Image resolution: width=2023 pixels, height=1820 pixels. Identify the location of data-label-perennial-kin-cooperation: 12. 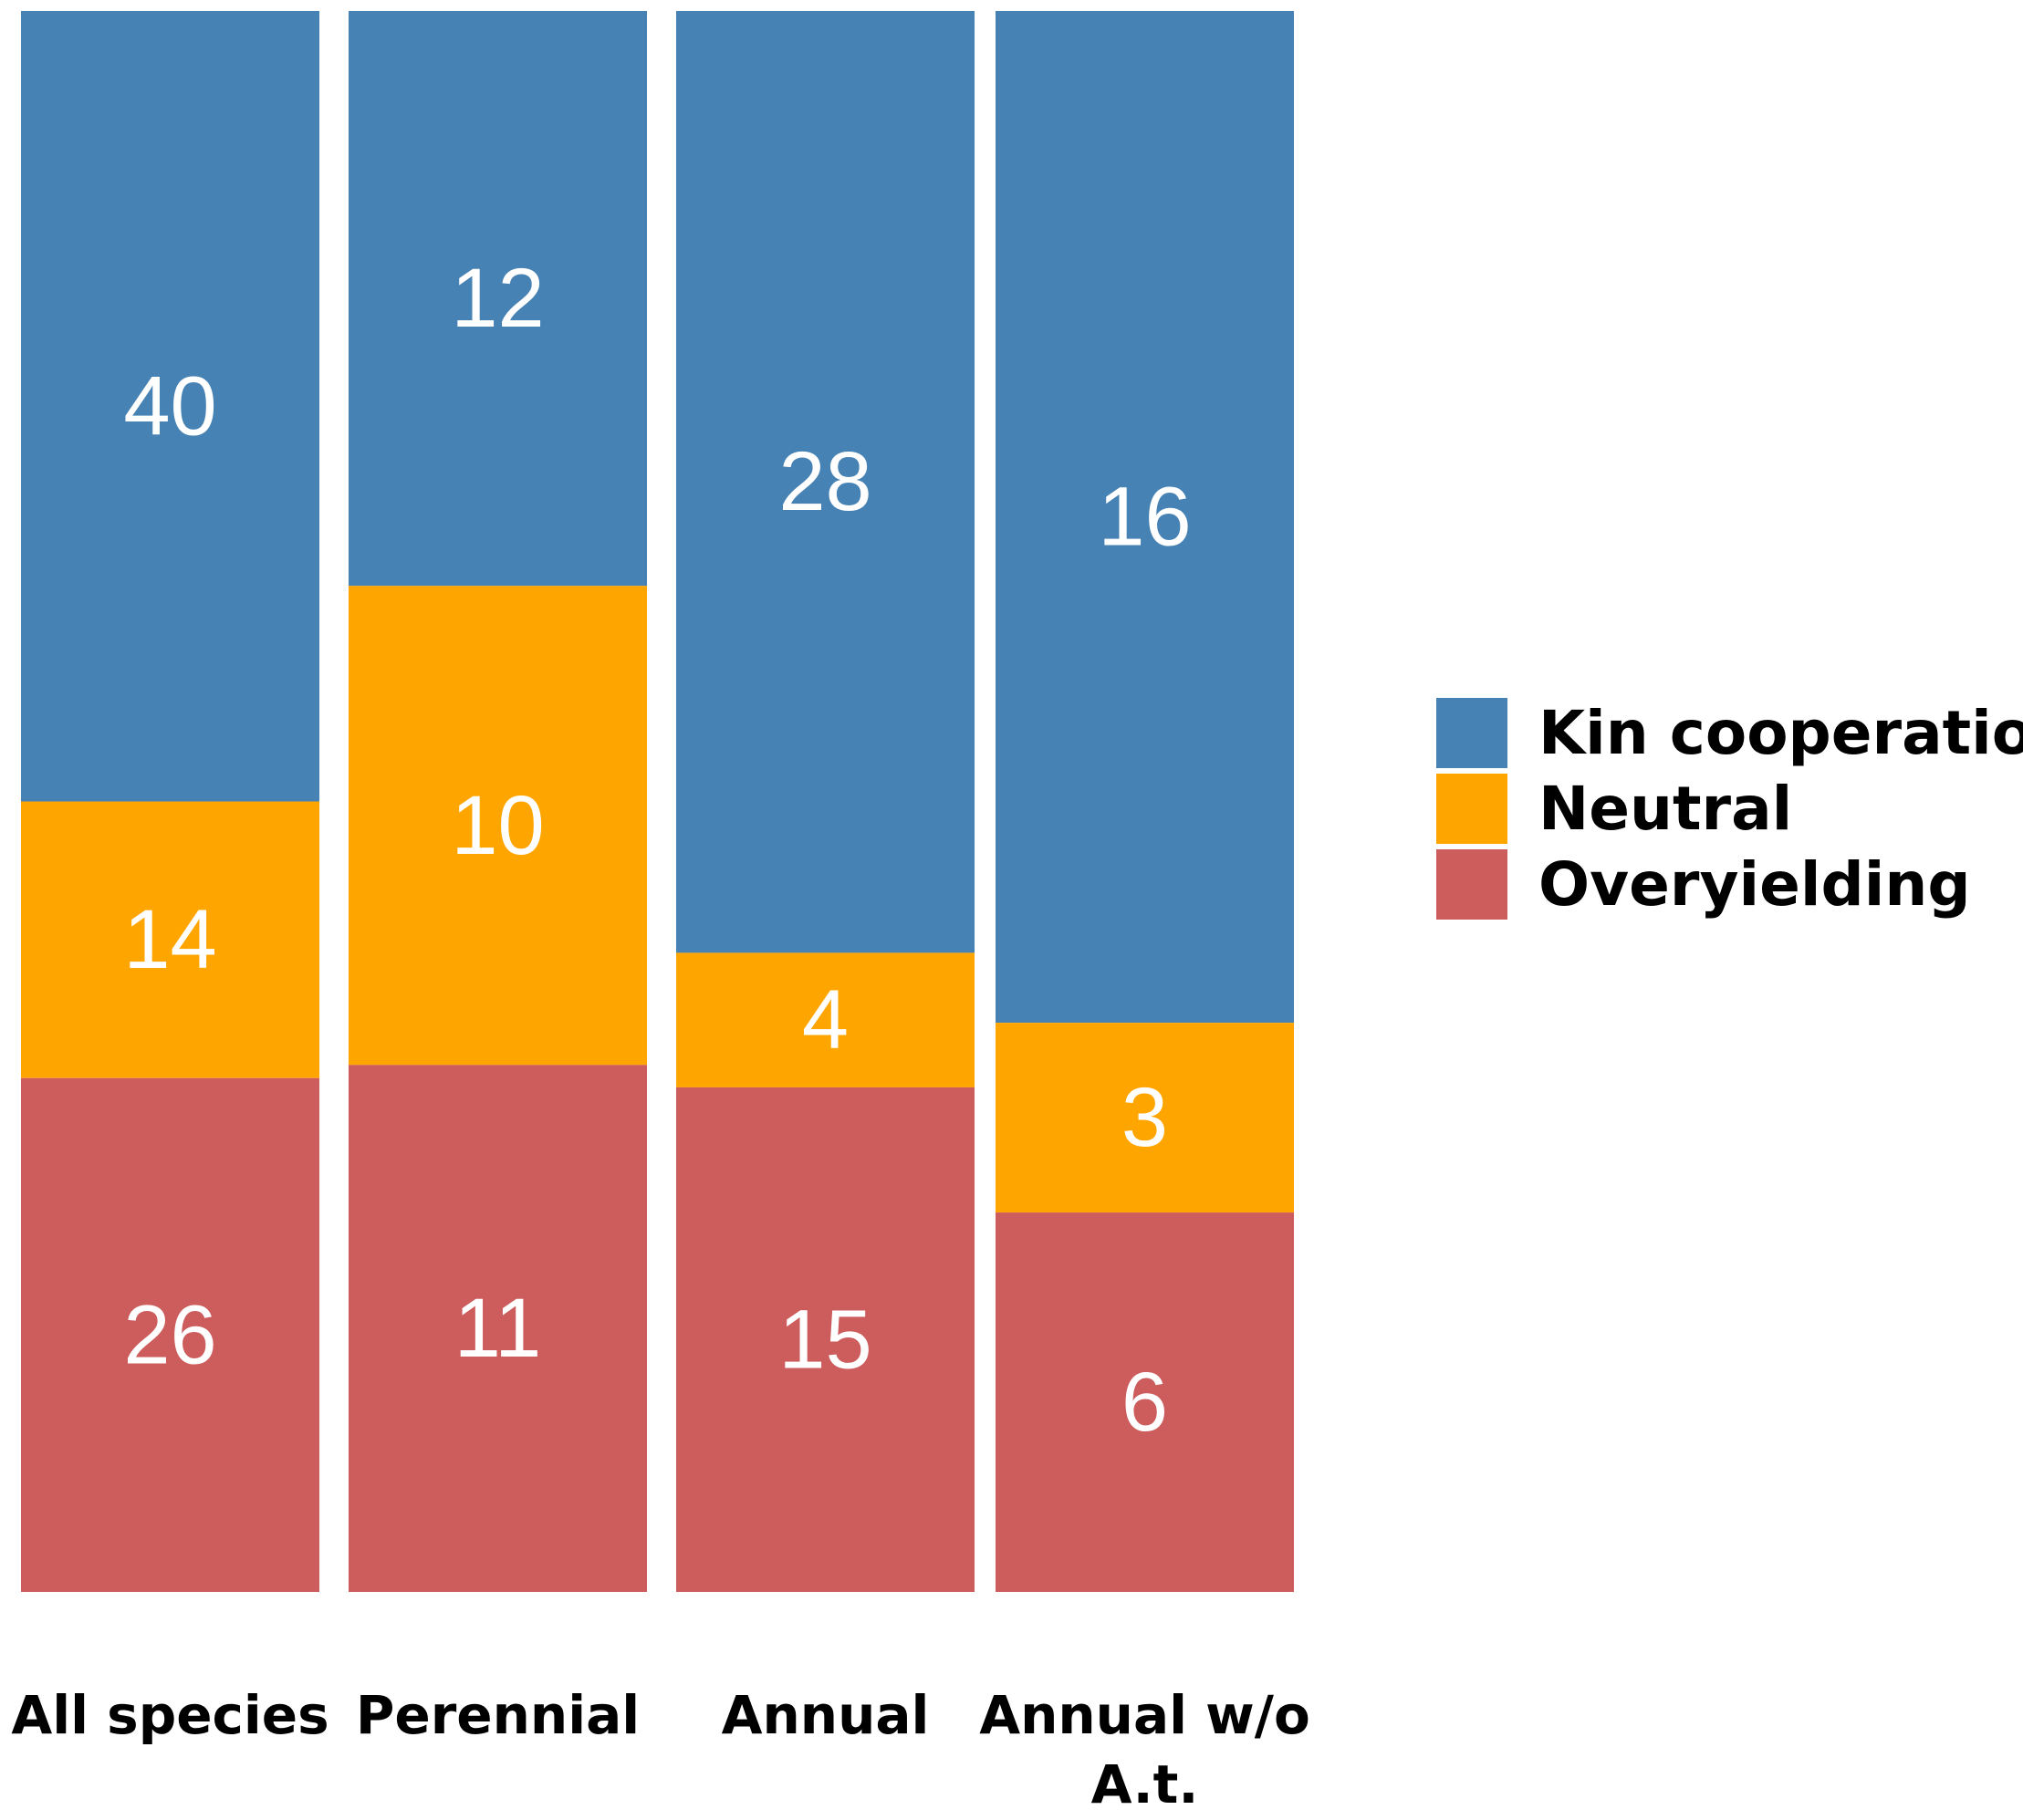
(497, 298).